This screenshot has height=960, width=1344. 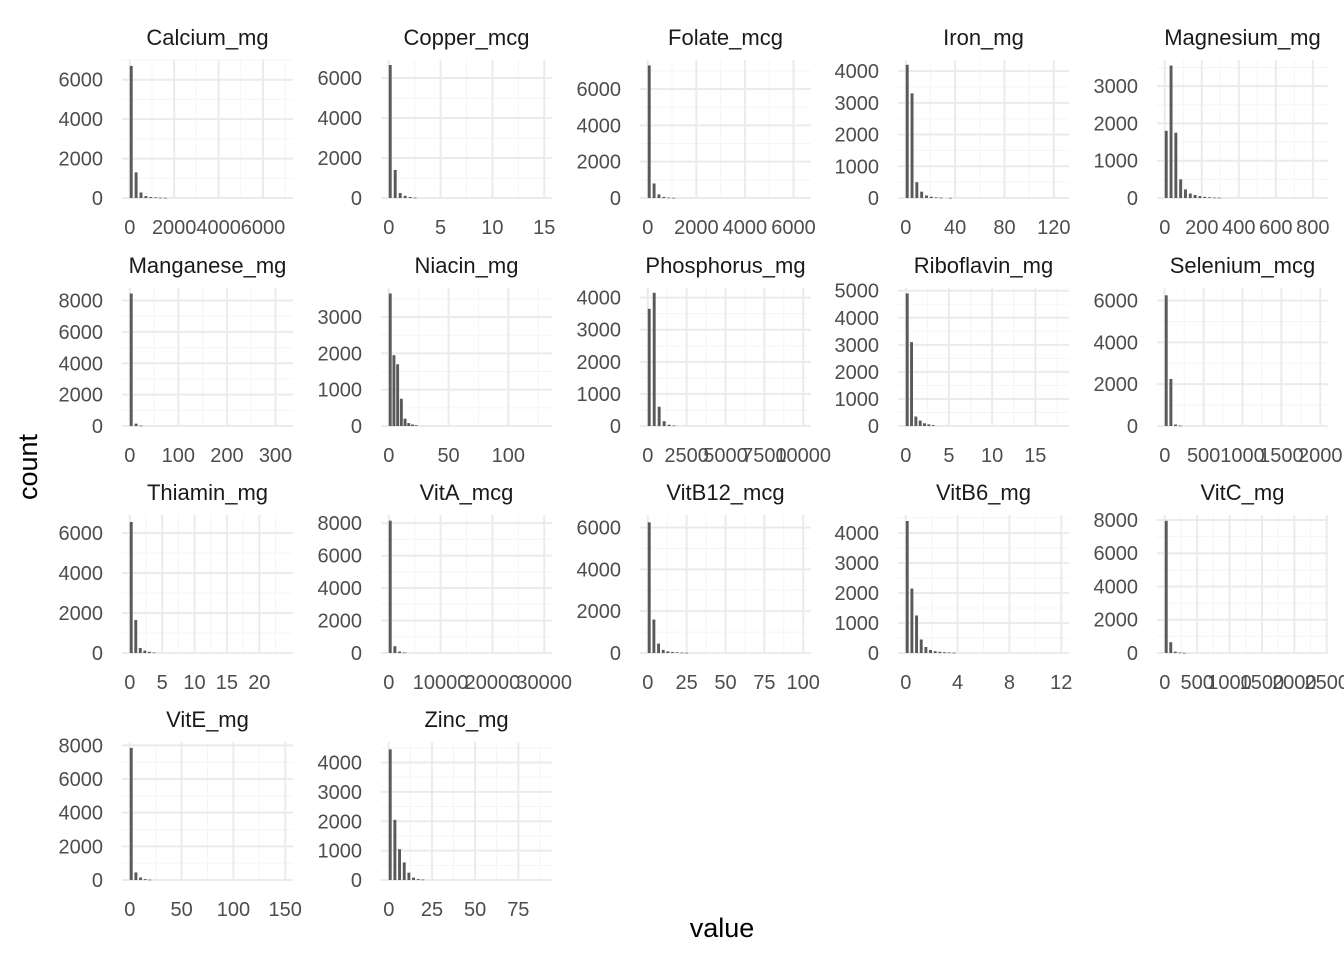 What do you see at coordinates (725, 265) in the screenshot?
I see `facet-title: Phosphorus_mg` at bounding box center [725, 265].